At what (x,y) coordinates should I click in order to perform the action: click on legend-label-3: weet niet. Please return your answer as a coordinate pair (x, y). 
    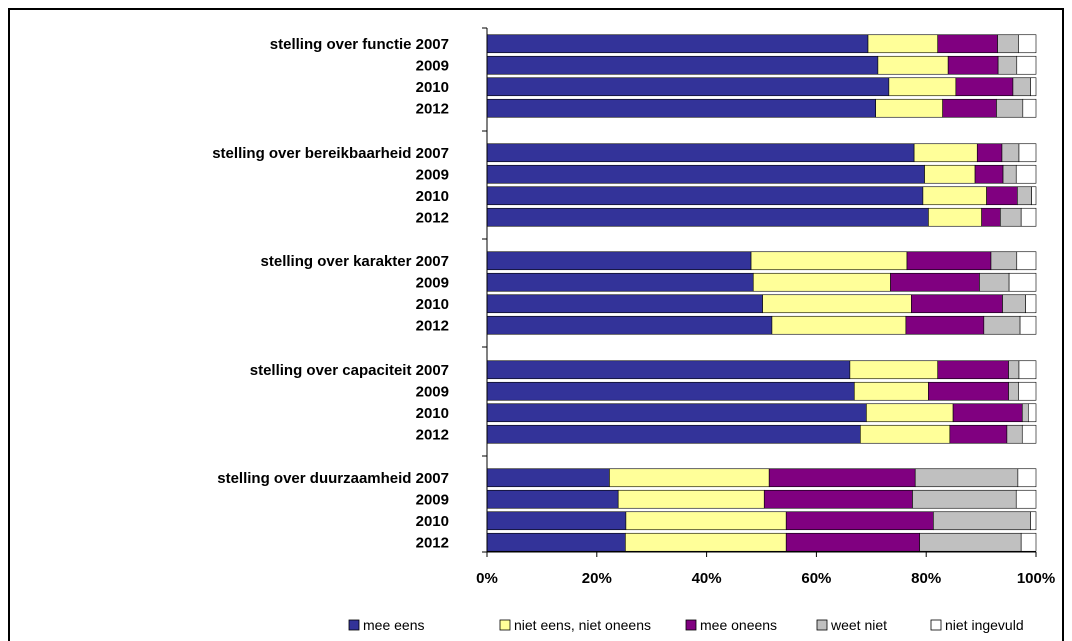
    Looking at the image, I should click on (858, 625).